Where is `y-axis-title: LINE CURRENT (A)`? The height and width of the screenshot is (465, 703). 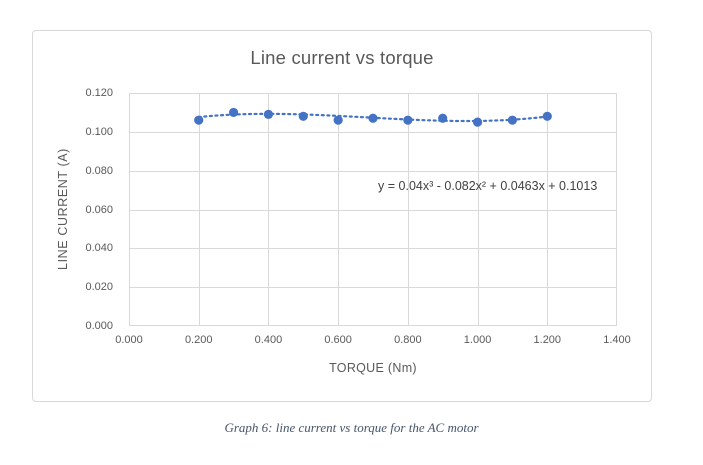
y-axis-title: LINE CURRENT (A) is located at coordinates (63, 209).